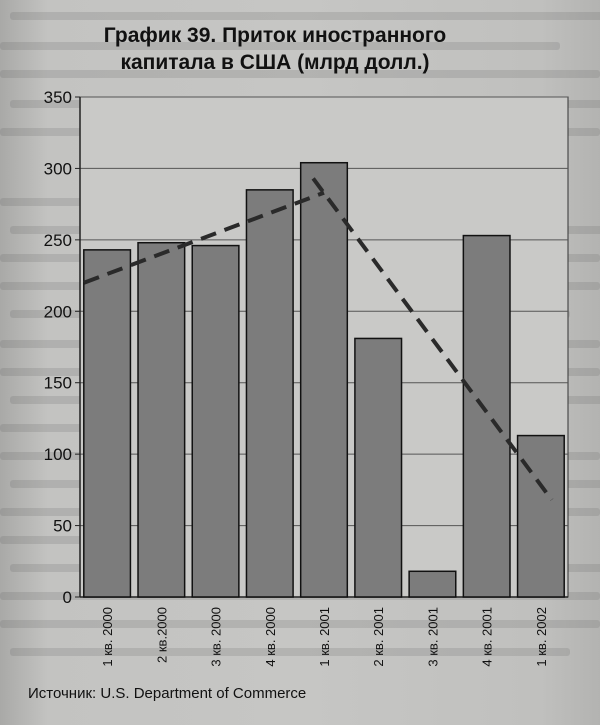 The height and width of the screenshot is (725, 600). What do you see at coordinates (204, 237) in the screenshot?
I see `trend-line` at bounding box center [204, 237].